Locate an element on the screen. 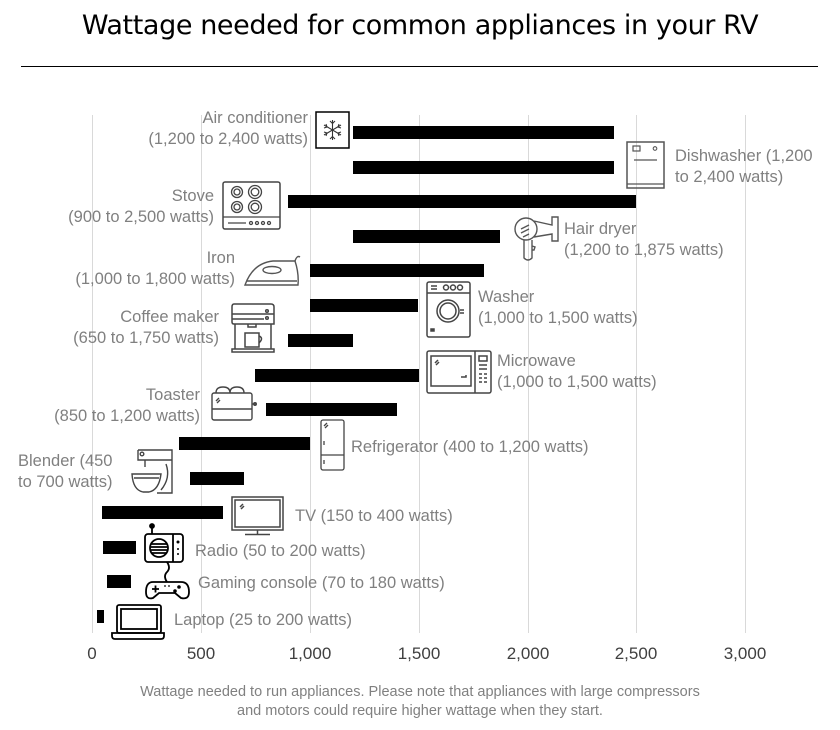  bar-blender is located at coordinates (217, 478).